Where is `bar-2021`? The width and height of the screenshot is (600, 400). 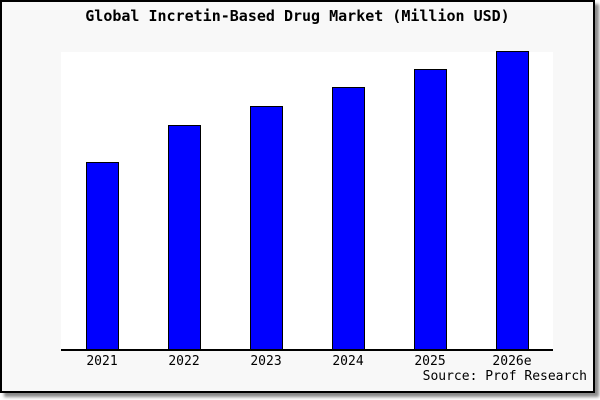 bar-2021 is located at coordinates (102, 255).